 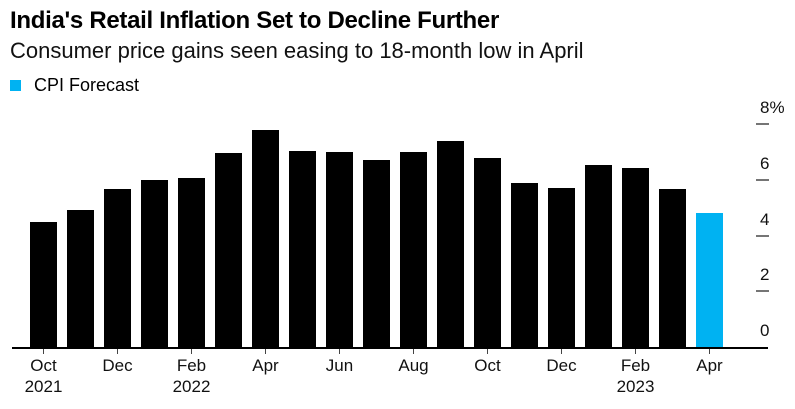 I want to click on bar-jan-2023, so click(x=598, y=256).